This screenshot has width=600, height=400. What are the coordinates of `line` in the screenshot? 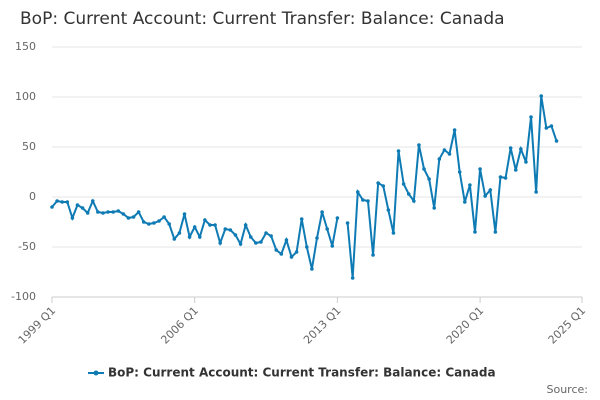 It's located at (195, 234).